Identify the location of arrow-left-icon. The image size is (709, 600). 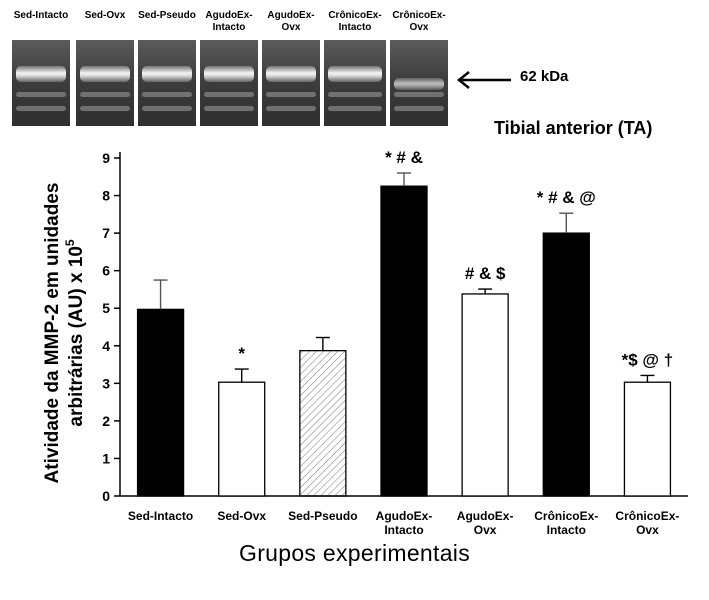
(483, 80).